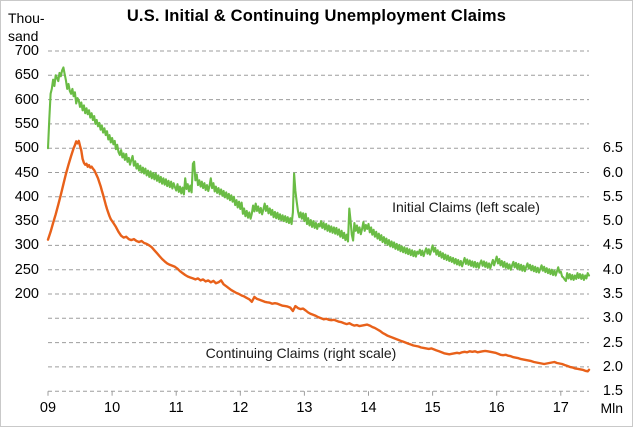 Image resolution: width=633 pixels, height=427 pixels. I want to click on y-axis-right-tick-label: 3.5, so click(612, 294).